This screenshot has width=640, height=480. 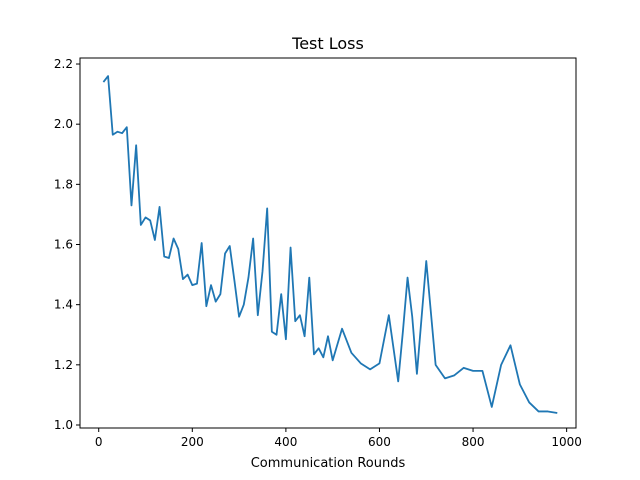 What do you see at coordinates (285, 442) in the screenshot?
I see `x-tick-label: 400` at bounding box center [285, 442].